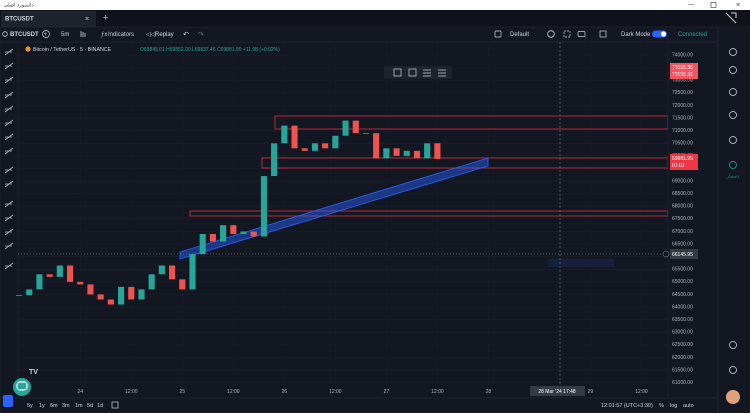 The width and height of the screenshot is (750, 413). What do you see at coordinates (684, 162) in the screenshot?
I see `current-price-label` at bounding box center [684, 162].